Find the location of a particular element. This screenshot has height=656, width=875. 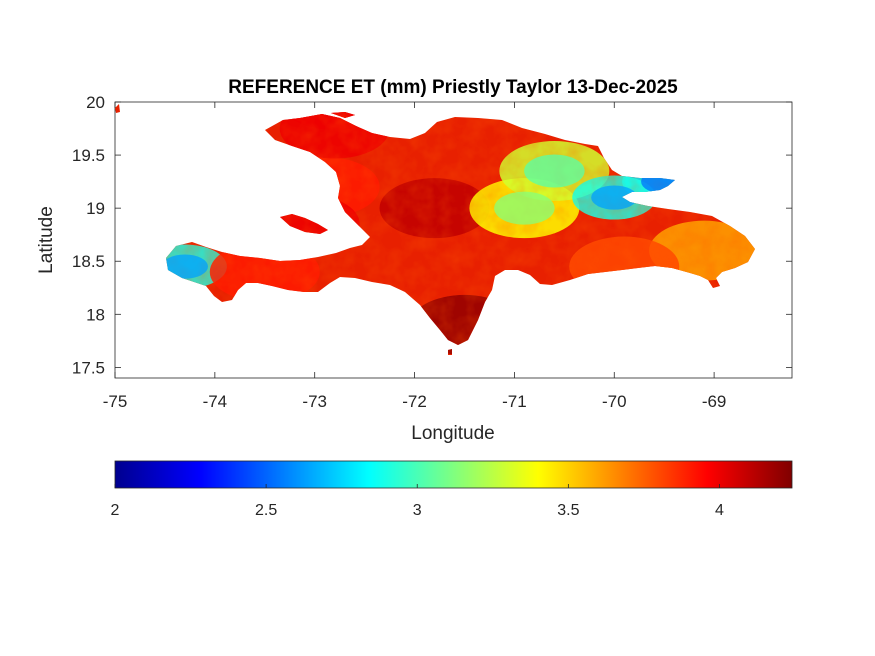

x-tick-label: -72 is located at coordinates (414, 401).